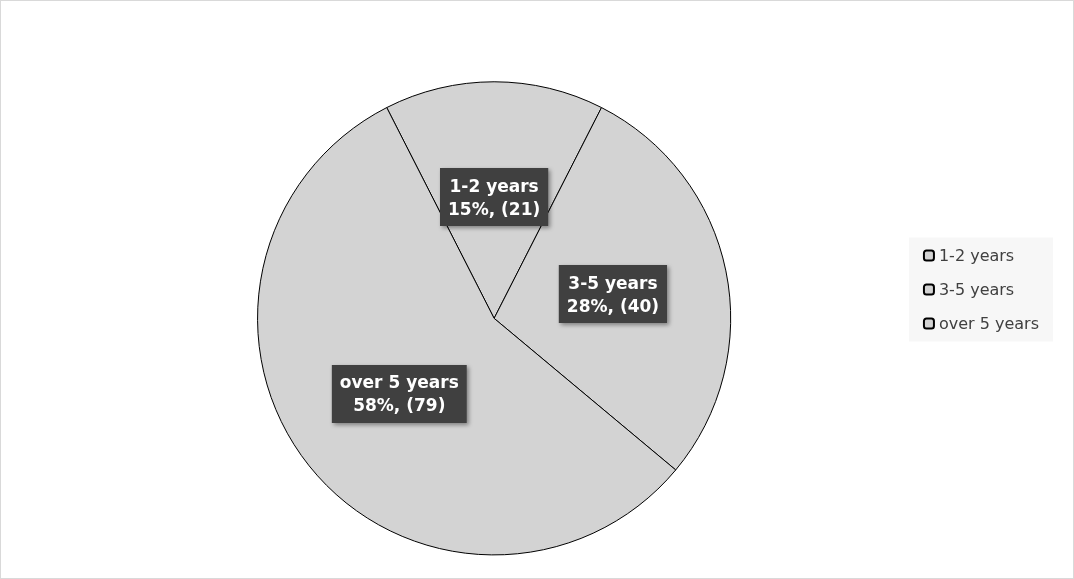 The image size is (1074, 579). What do you see at coordinates (613, 282) in the screenshot?
I see `slice-label: 3-5 years` at bounding box center [613, 282].